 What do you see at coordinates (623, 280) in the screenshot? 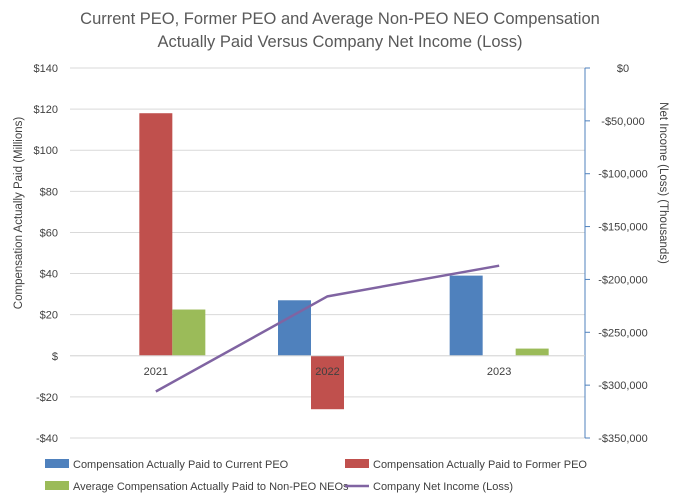
I see `y2-tick-3: -$200,000` at bounding box center [623, 280].